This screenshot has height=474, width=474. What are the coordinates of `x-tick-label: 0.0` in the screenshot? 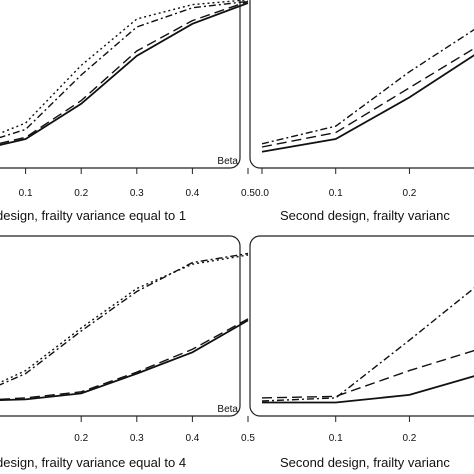 It's located at (262, 193).